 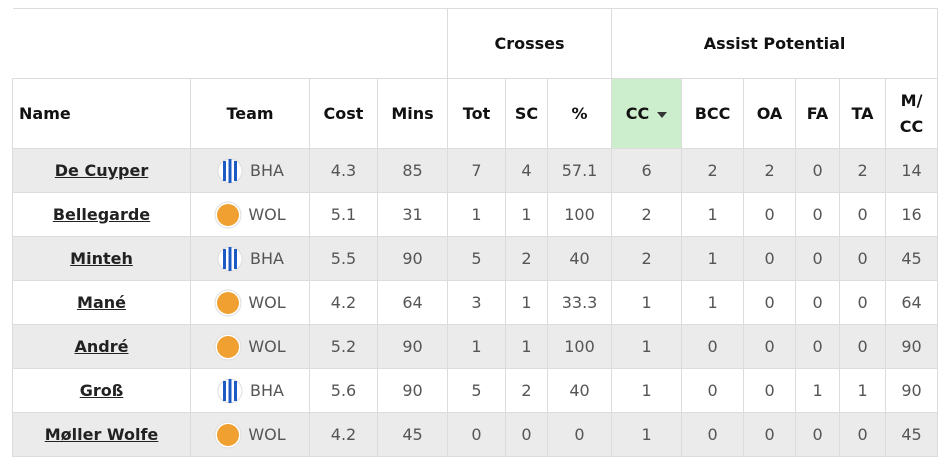 I want to click on table-row: Mané WOL 4.2 64 3 1 33.3 1 1 0 0 0 64, so click(x=475, y=302).